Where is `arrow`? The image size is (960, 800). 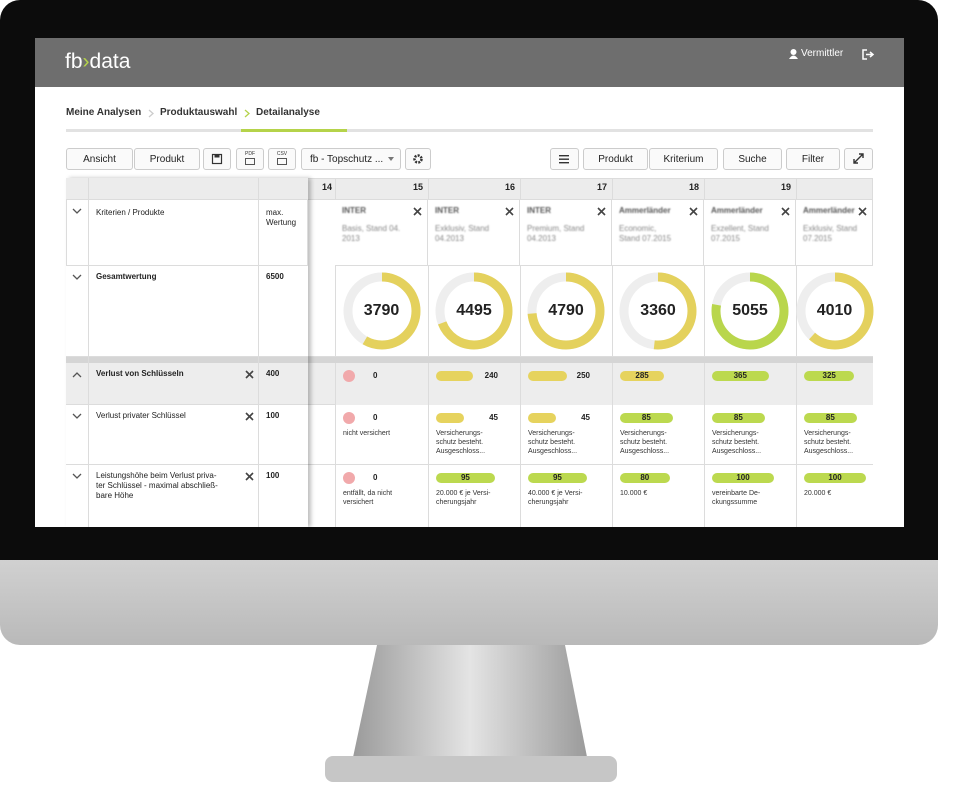 arrow is located at coordinates (247, 113).